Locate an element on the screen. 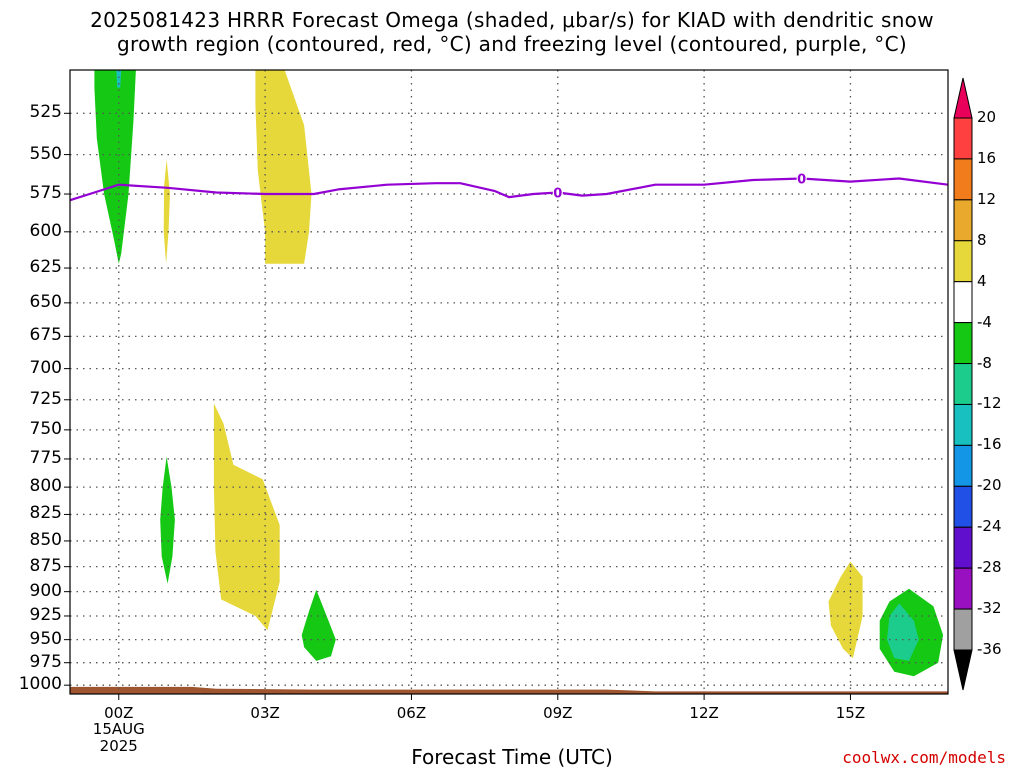 This screenshot has height=769, width=1024. x-tick-label: 09Z is located at coordinates (558, 713).